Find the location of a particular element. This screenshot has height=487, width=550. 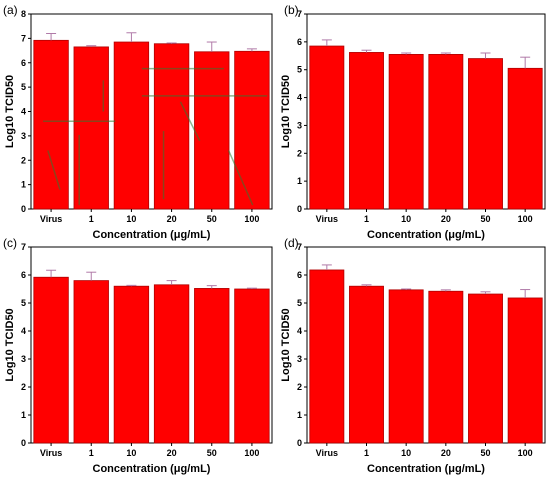

panel-label: (c) is located at coordinates (10, 243).